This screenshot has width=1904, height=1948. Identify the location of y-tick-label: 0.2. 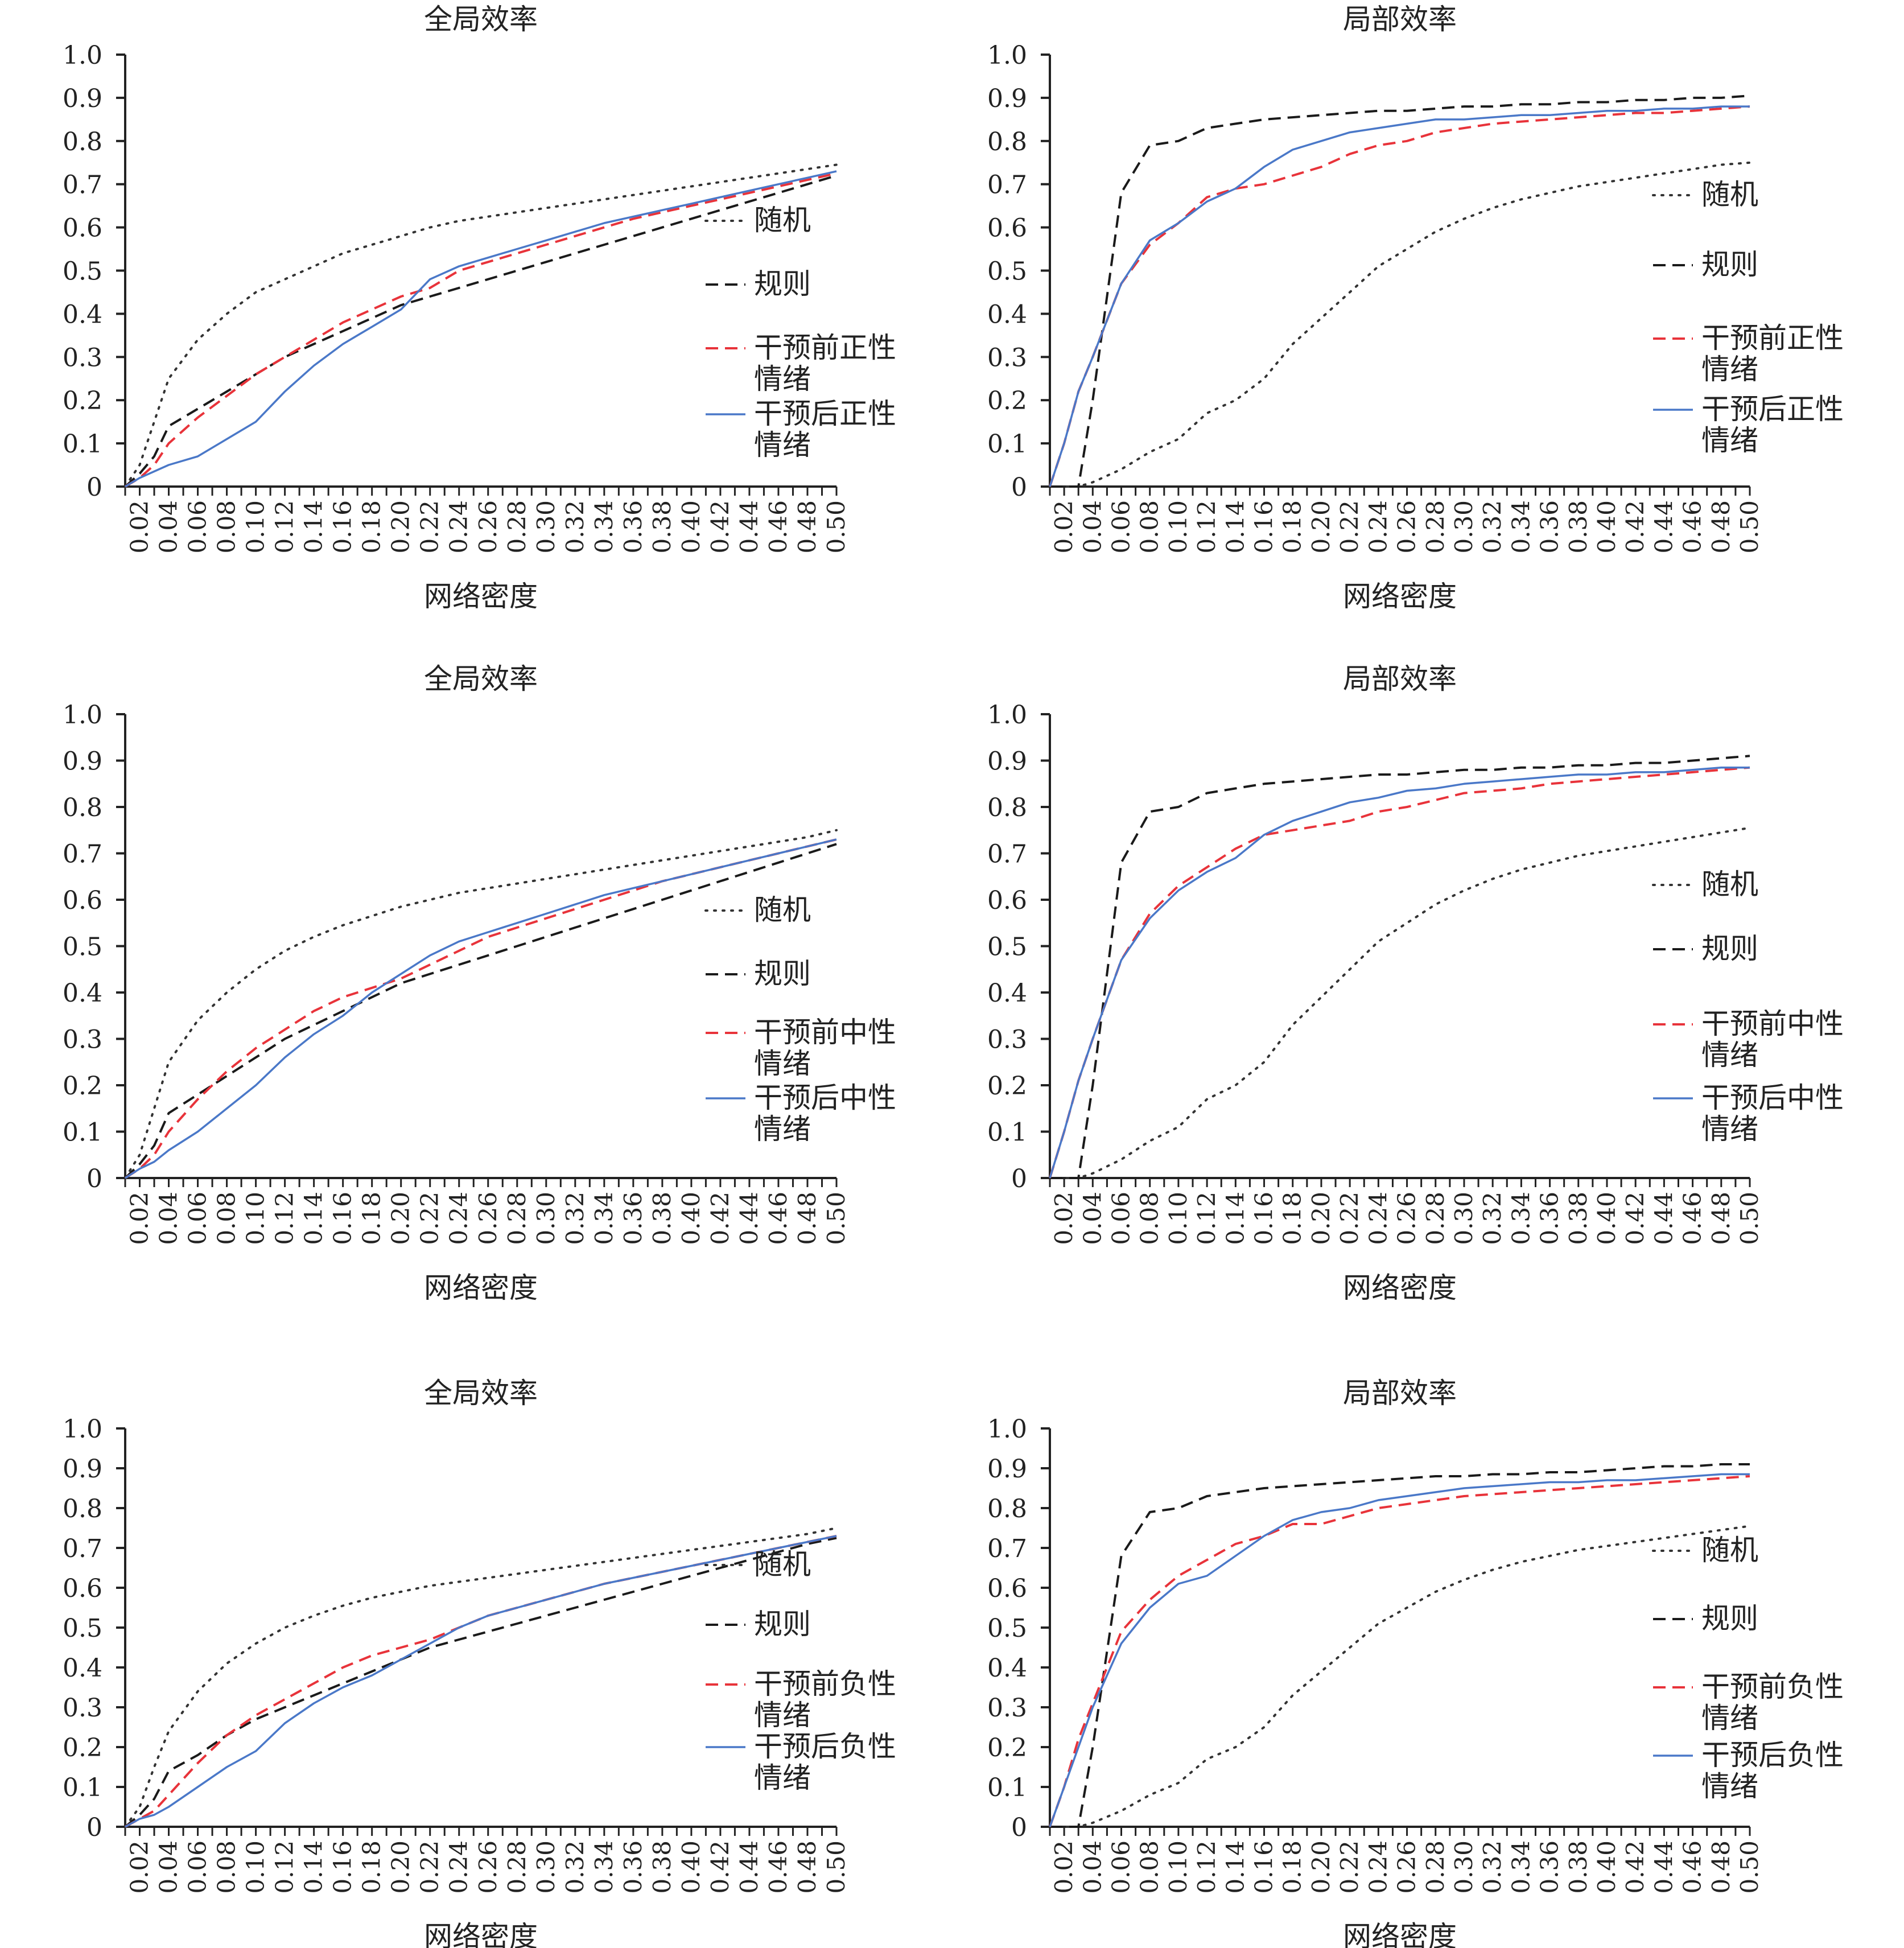
(1007, 401).